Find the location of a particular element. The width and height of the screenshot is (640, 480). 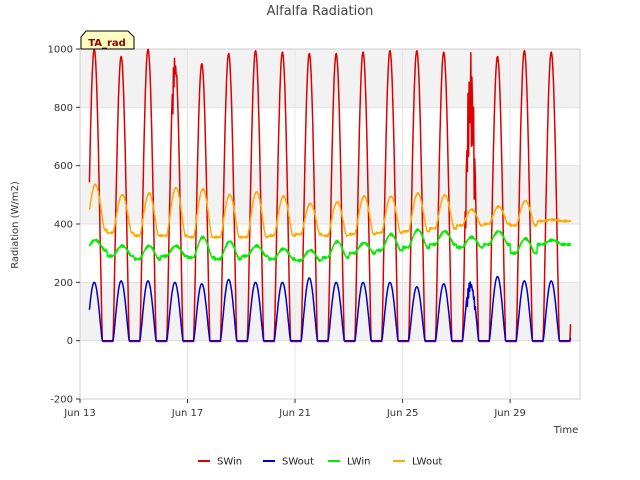

legend-item-lwout: LWout is located at coordinates (417, 462).